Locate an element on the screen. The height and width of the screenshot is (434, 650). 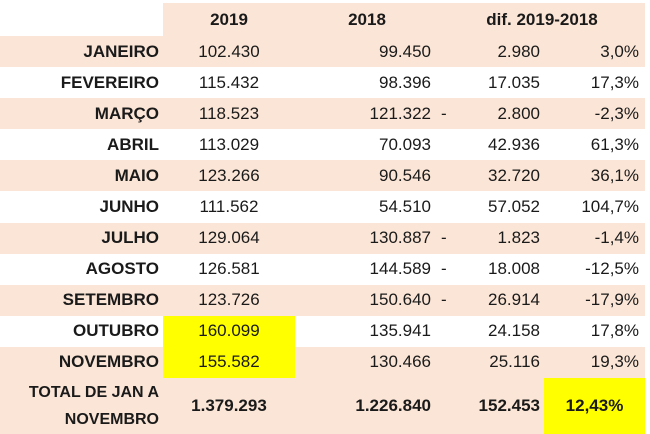
header-2018: 2018 is located at coordinates (367, 19).